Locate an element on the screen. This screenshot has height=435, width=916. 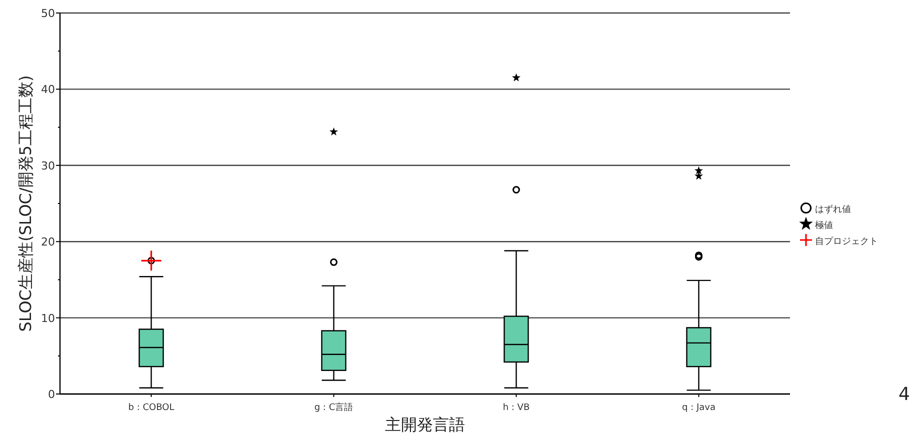
y-tick-label: 50 is located at coordinates (48, 13).